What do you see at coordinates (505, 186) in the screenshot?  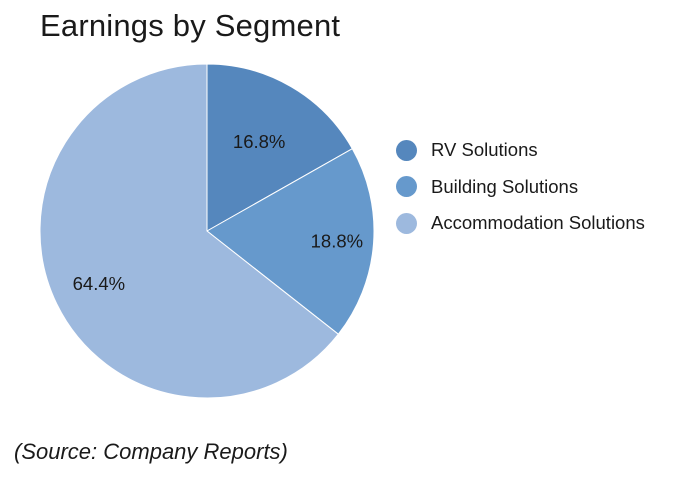 I see `legend-label-building-solutions: Building Solutions` at bounding box center [505, 186].